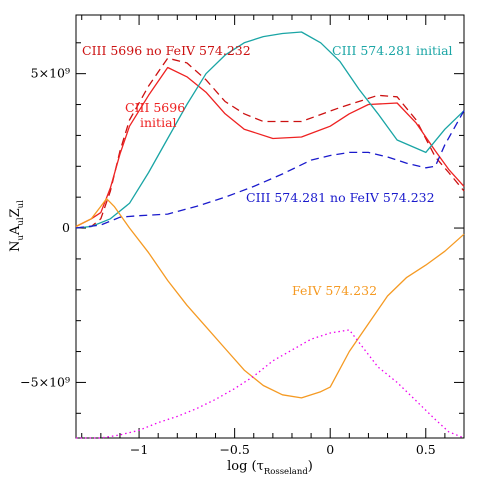 The width and height of the screenshot is (491, 491). I want to click on annotation-feiv574232: FeIV 574.232, so click(334, 290).